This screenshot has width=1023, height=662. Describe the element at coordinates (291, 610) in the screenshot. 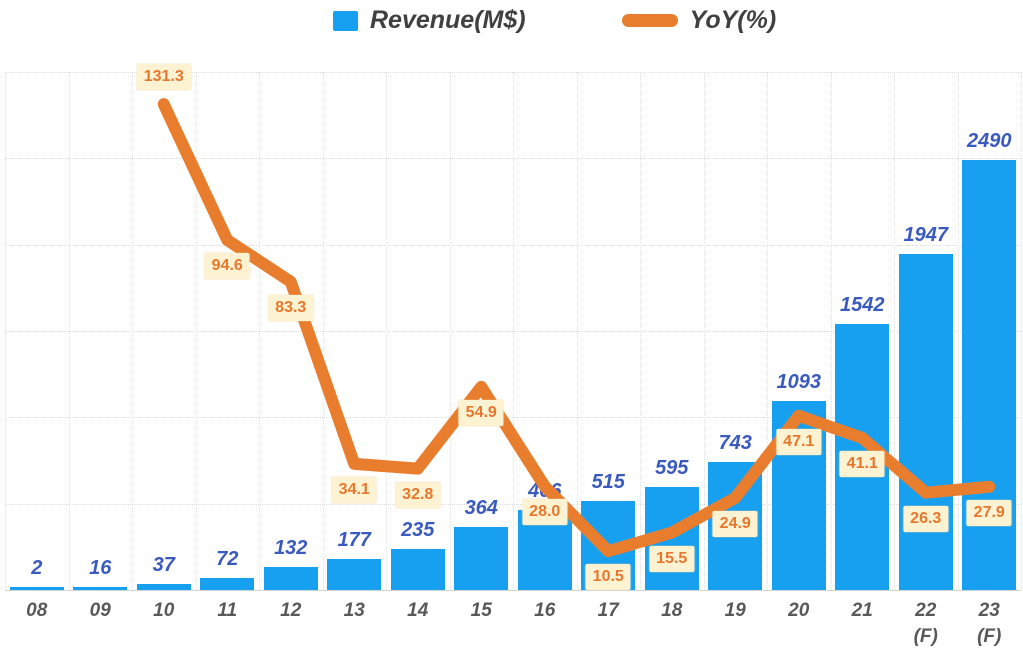

I see `x-axis-label-12: 12` at that location.